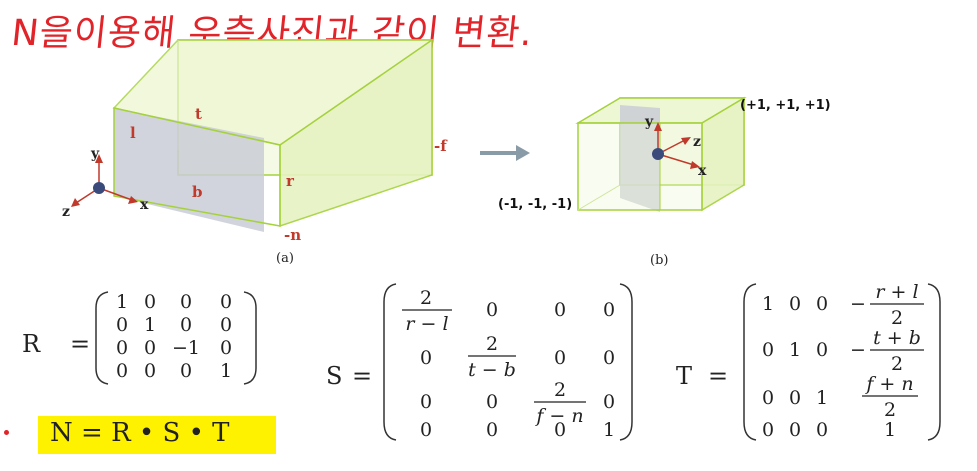 Image resolution: width=977 pixels, height=471 pixels. What do you see at coordinates (139, 338) in the screenshot?
I see `matrix-r: R = 1 0 0 00 1 0 00 0 −1 00 0 0 1` at bounding box center [139, 338].